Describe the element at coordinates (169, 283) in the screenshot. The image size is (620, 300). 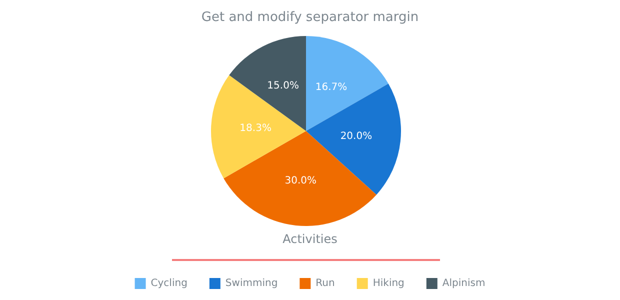
I see `legend-label: Cycling` at that location.